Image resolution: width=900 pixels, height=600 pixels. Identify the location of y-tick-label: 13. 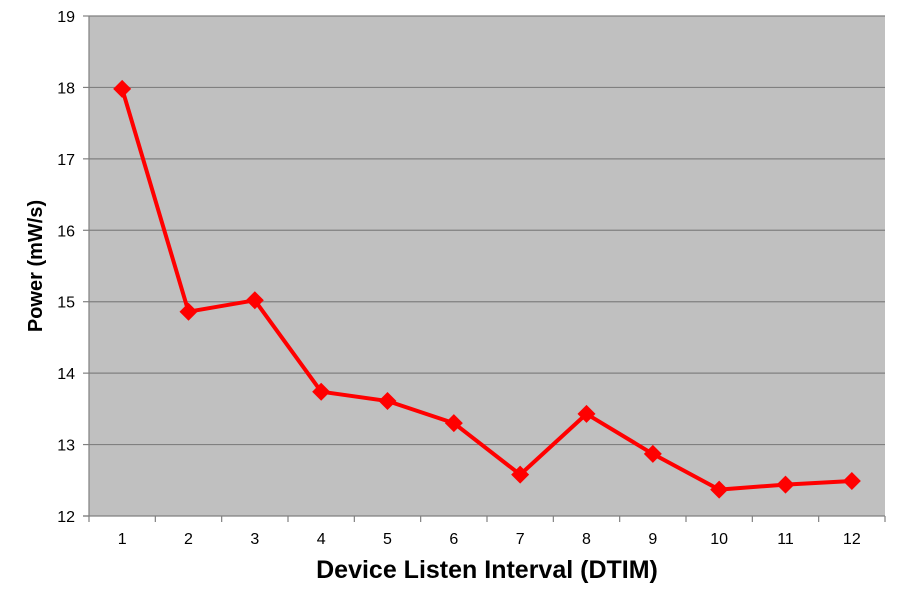
(66, 446).